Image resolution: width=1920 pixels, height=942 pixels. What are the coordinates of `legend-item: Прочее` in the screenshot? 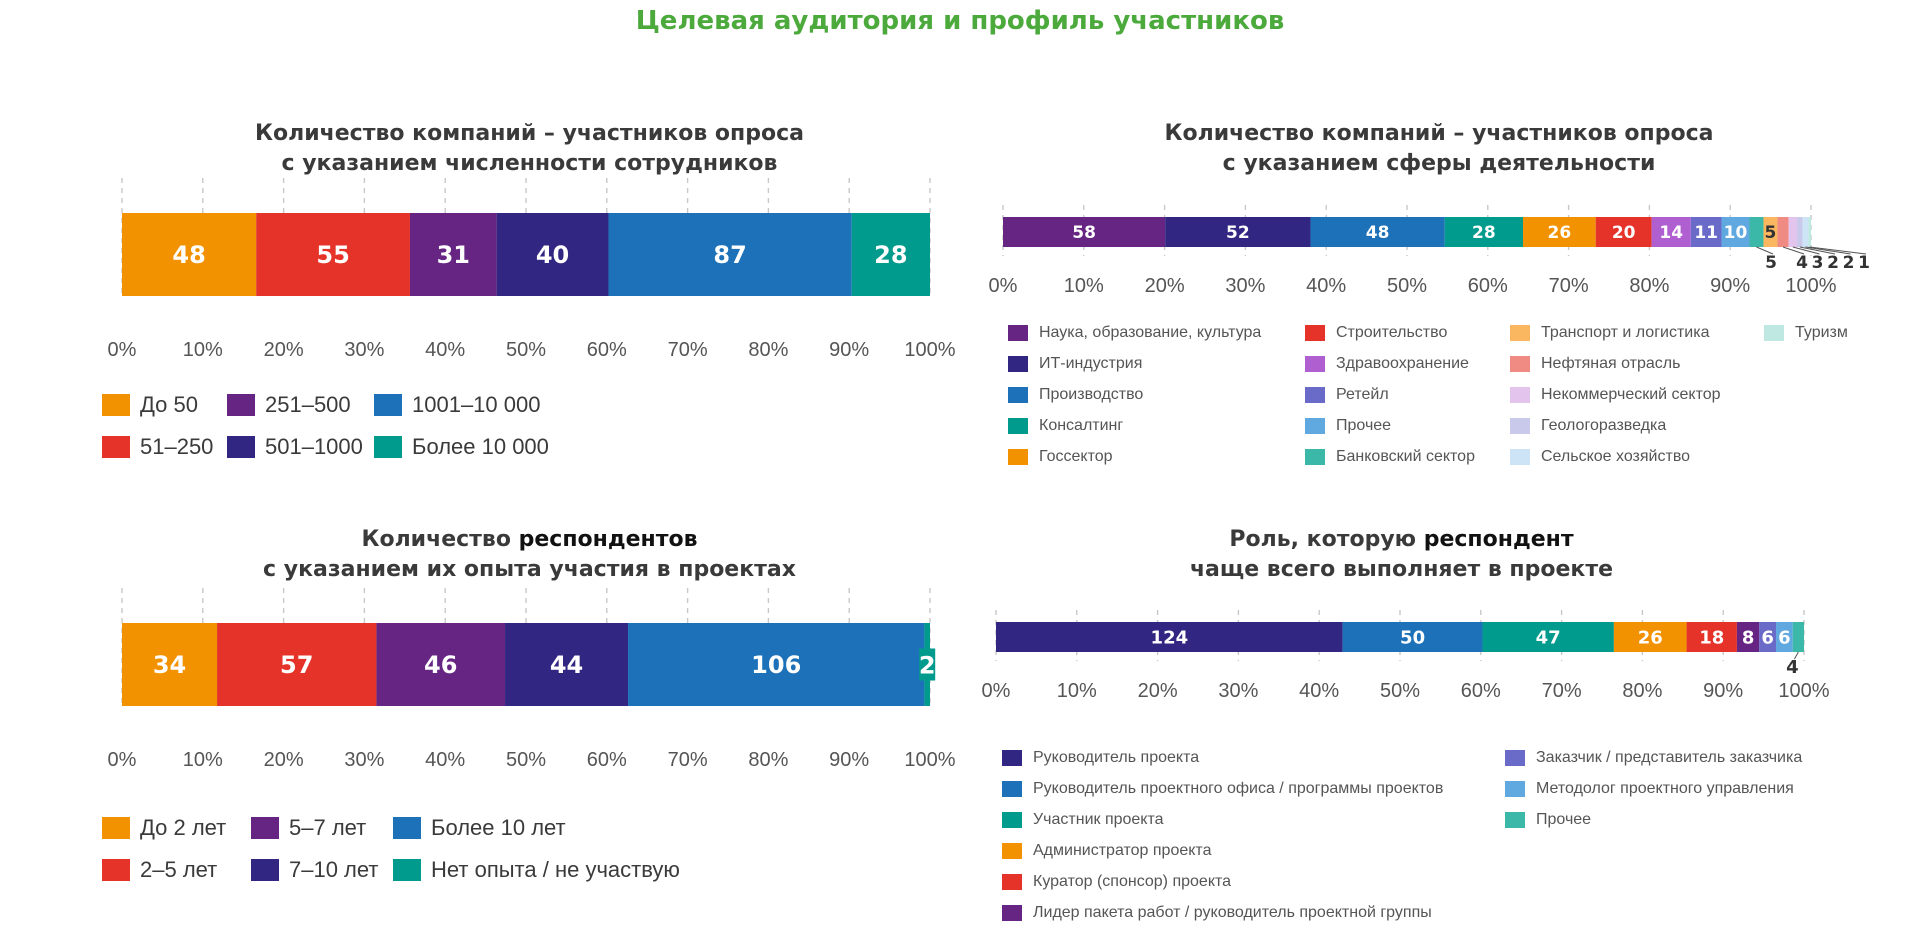 It's located at (1548, 820).